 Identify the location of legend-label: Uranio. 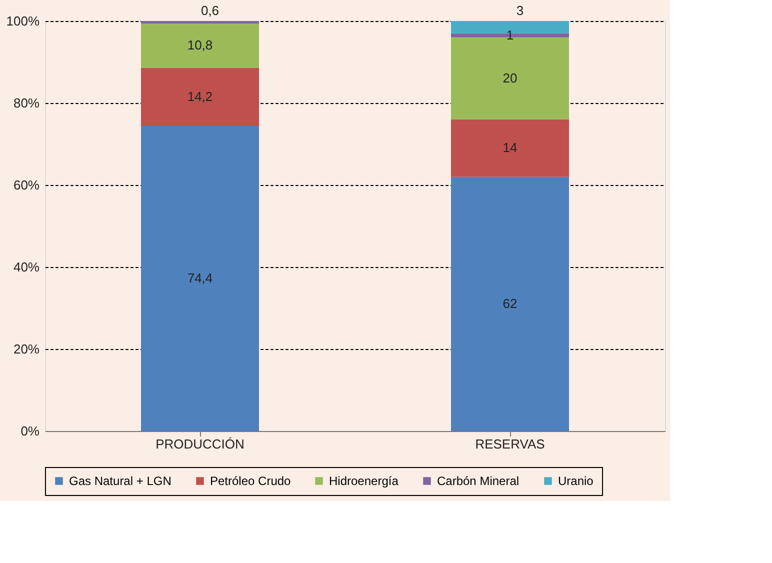
(576, 481).